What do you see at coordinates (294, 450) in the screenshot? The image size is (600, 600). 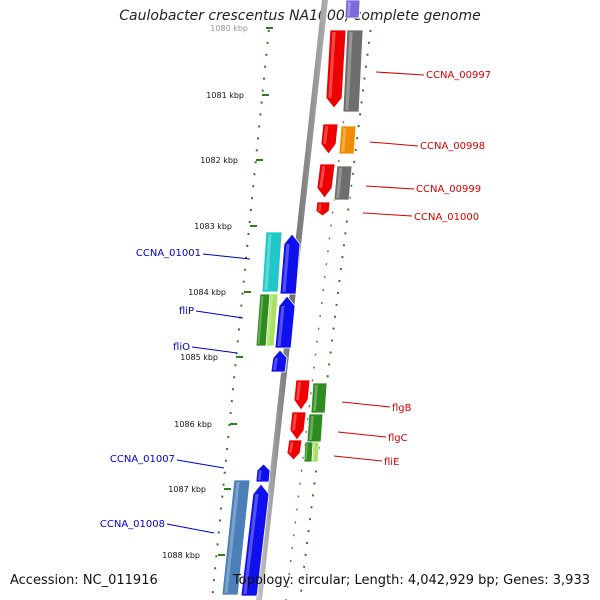 I see `gene-block-flie-red` at bounding box center [294, 450].